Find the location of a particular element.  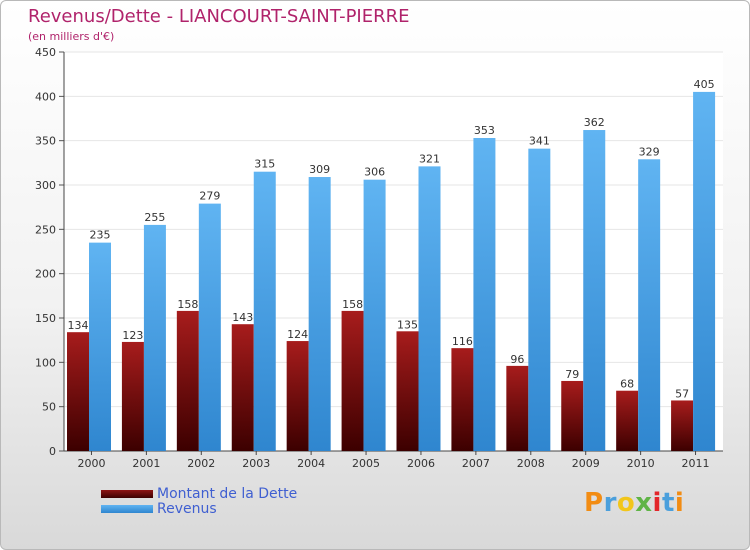

data-label-revenus: 255 is located at coordinates (154, 217).